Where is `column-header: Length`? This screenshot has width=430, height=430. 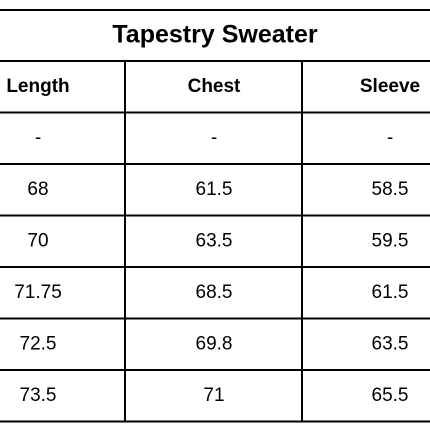
column-header: Length is located at coordinates (37, 86).